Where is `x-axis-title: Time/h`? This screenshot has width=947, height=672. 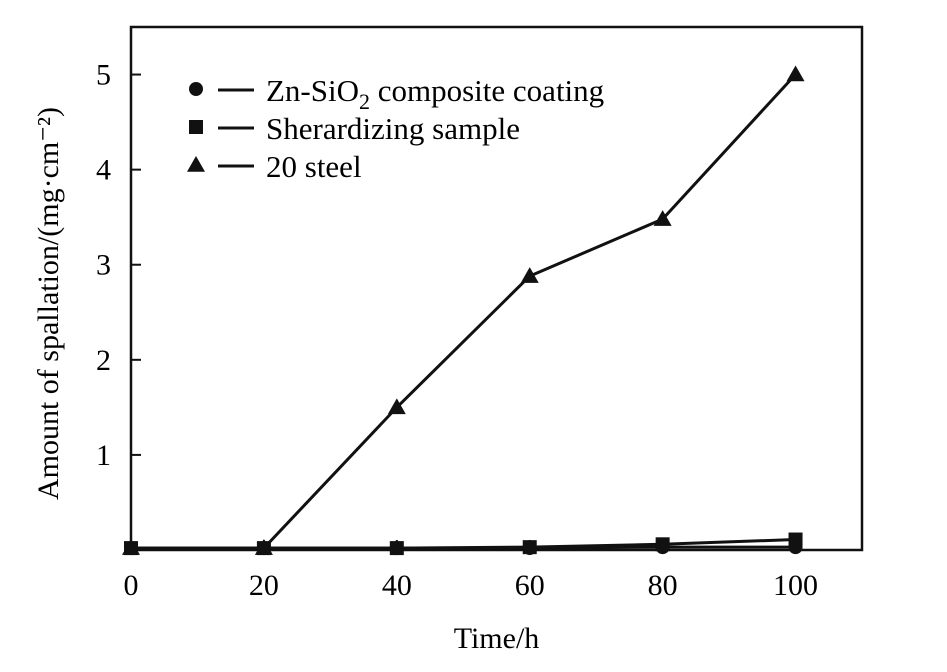
x-axis-title: Time/h is located at coordinates (497, 638).